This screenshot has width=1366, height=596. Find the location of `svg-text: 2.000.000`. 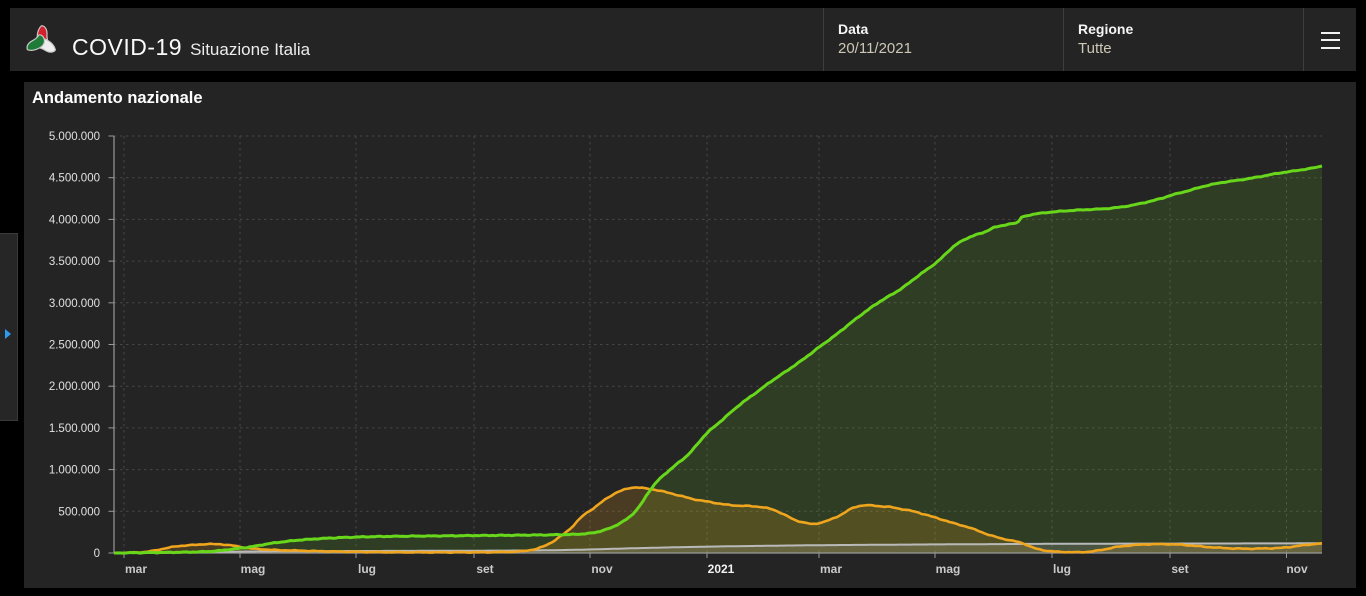

svg-text: 2.000.000 is located at coordinates (74, 387).